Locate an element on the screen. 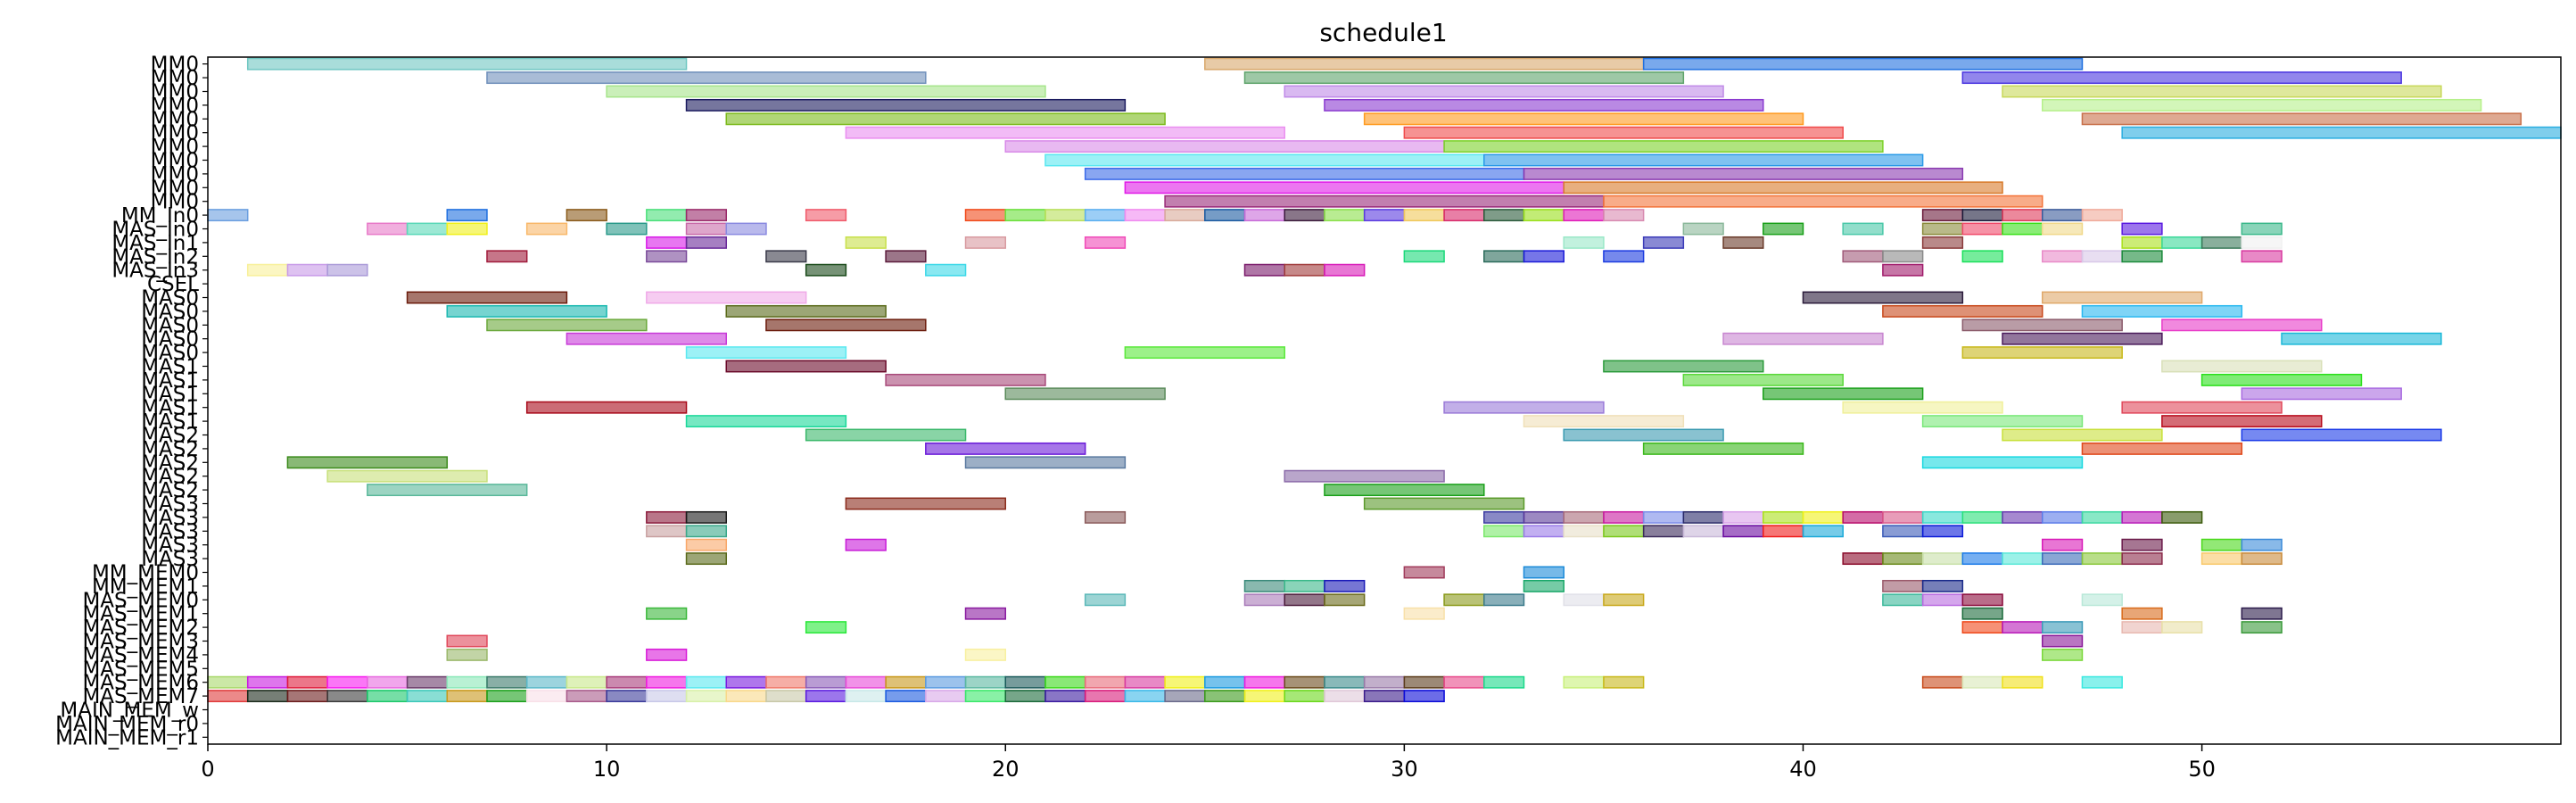  row-label: MAS_MEM3 is located at coordinates (140, 642).